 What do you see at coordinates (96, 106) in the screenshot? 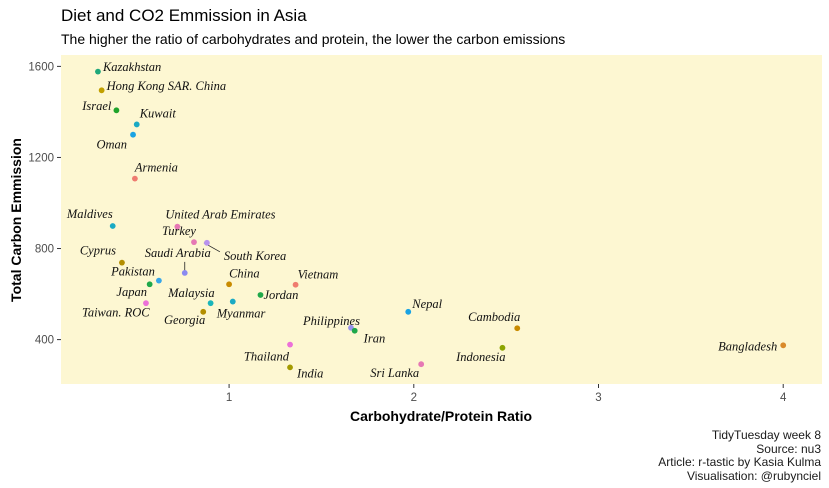
I see `point-label: Israel` at bounding box center [96, 106].